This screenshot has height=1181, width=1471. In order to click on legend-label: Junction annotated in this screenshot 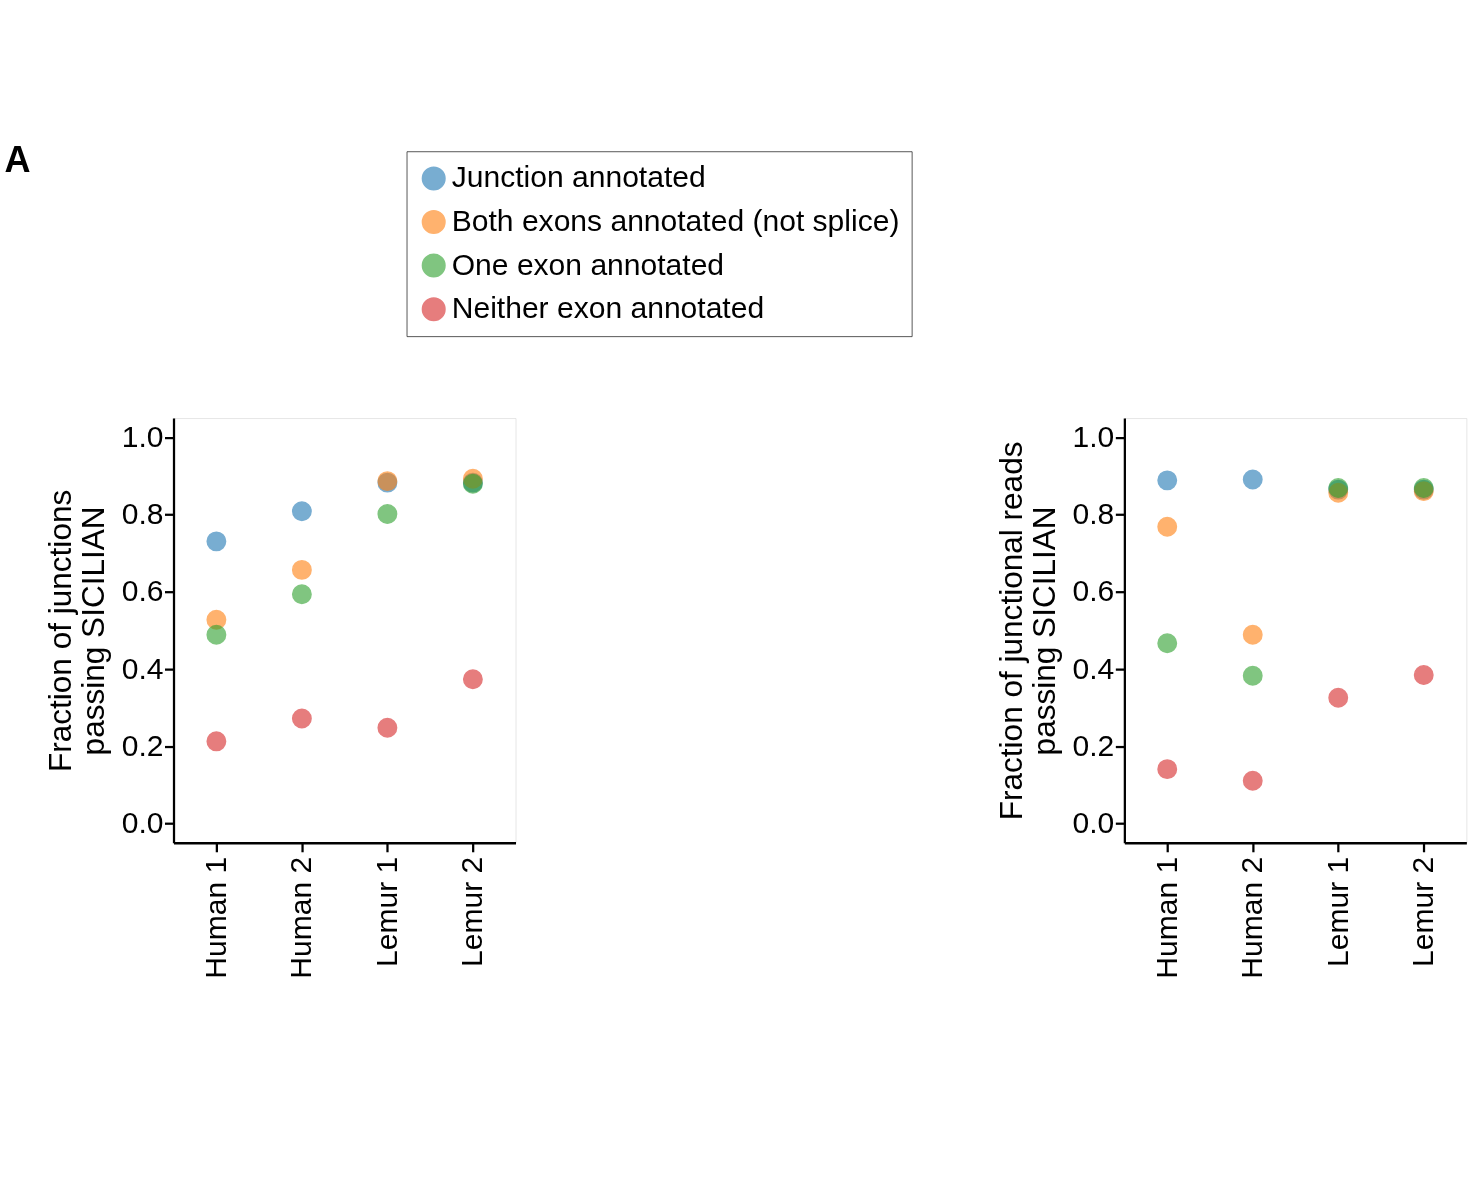, I will do `click(578, 177)`.